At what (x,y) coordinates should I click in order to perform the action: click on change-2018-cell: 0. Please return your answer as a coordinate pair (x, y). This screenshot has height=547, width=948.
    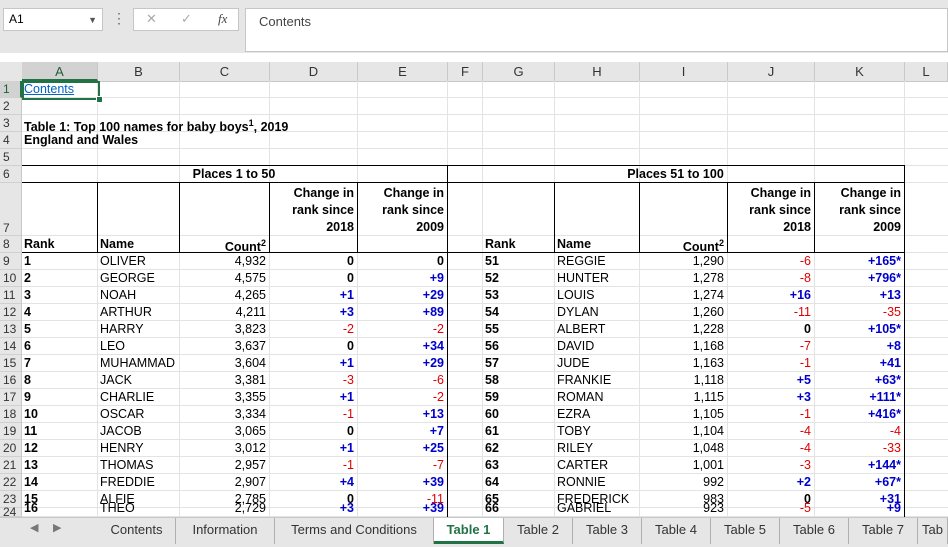
    Looking at the image, I should click on (350, 346).